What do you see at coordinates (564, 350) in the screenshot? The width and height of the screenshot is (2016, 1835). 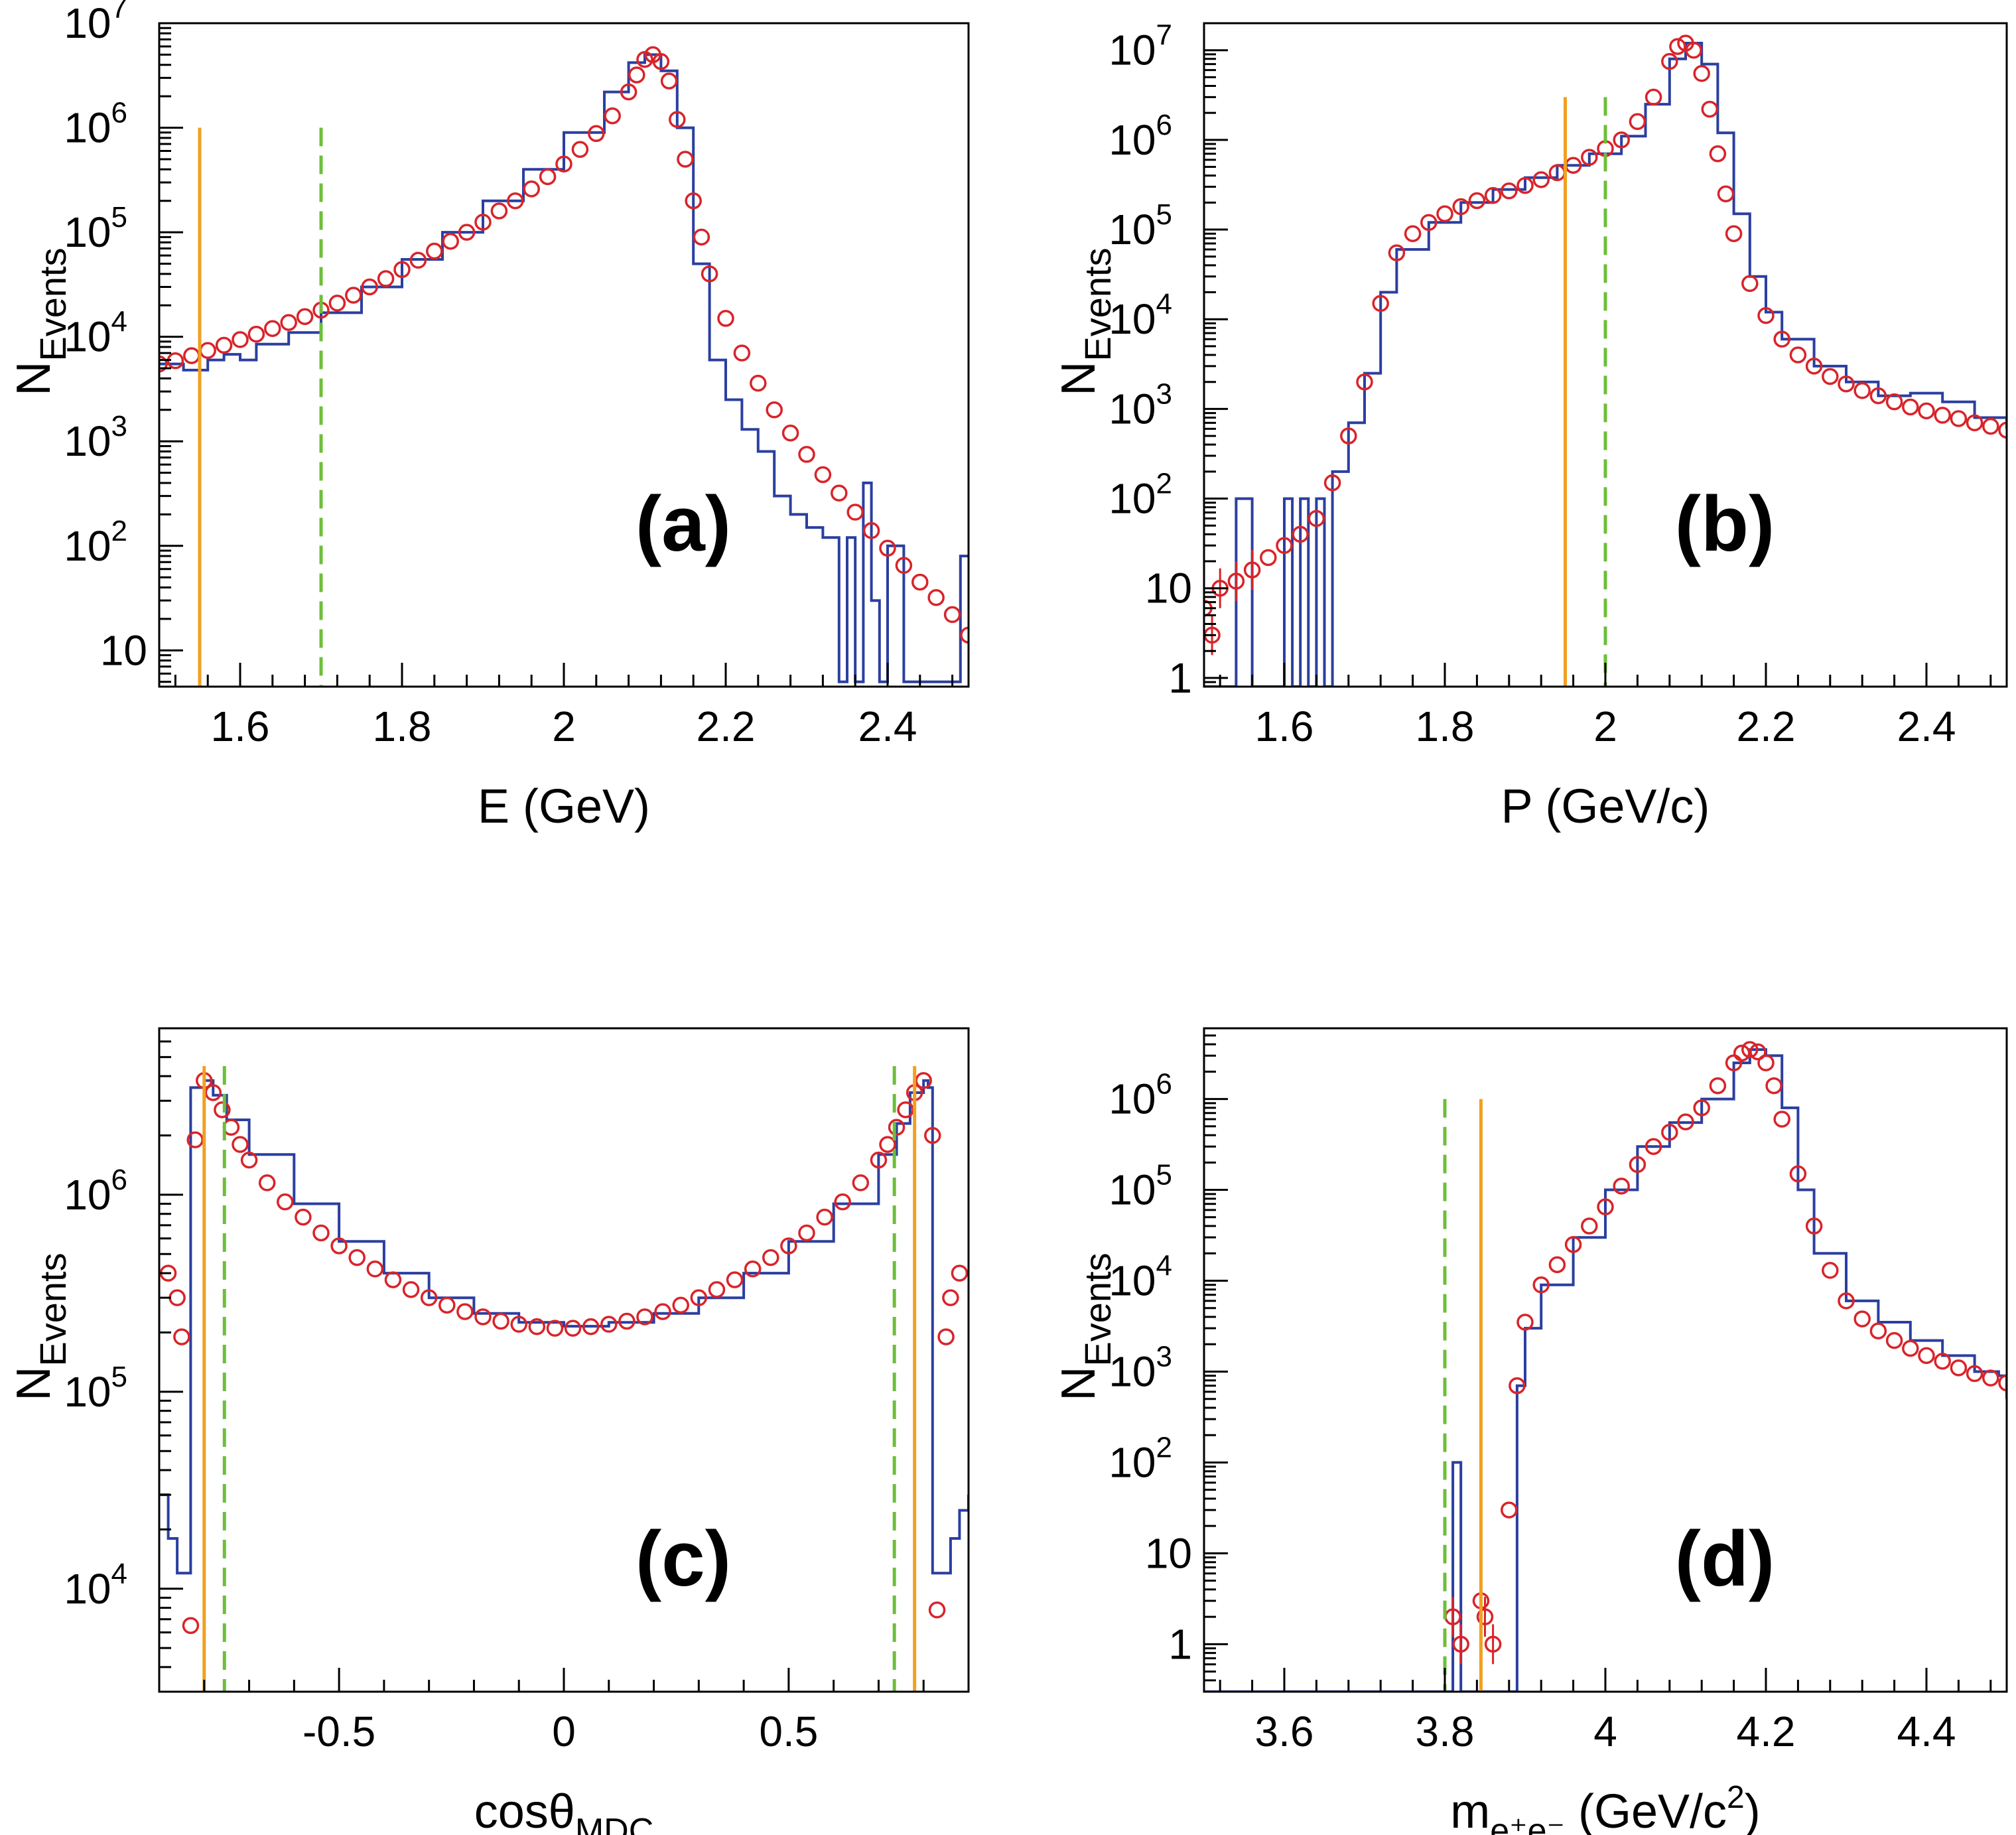 I see `data-points` at bounding box center [564, 350].